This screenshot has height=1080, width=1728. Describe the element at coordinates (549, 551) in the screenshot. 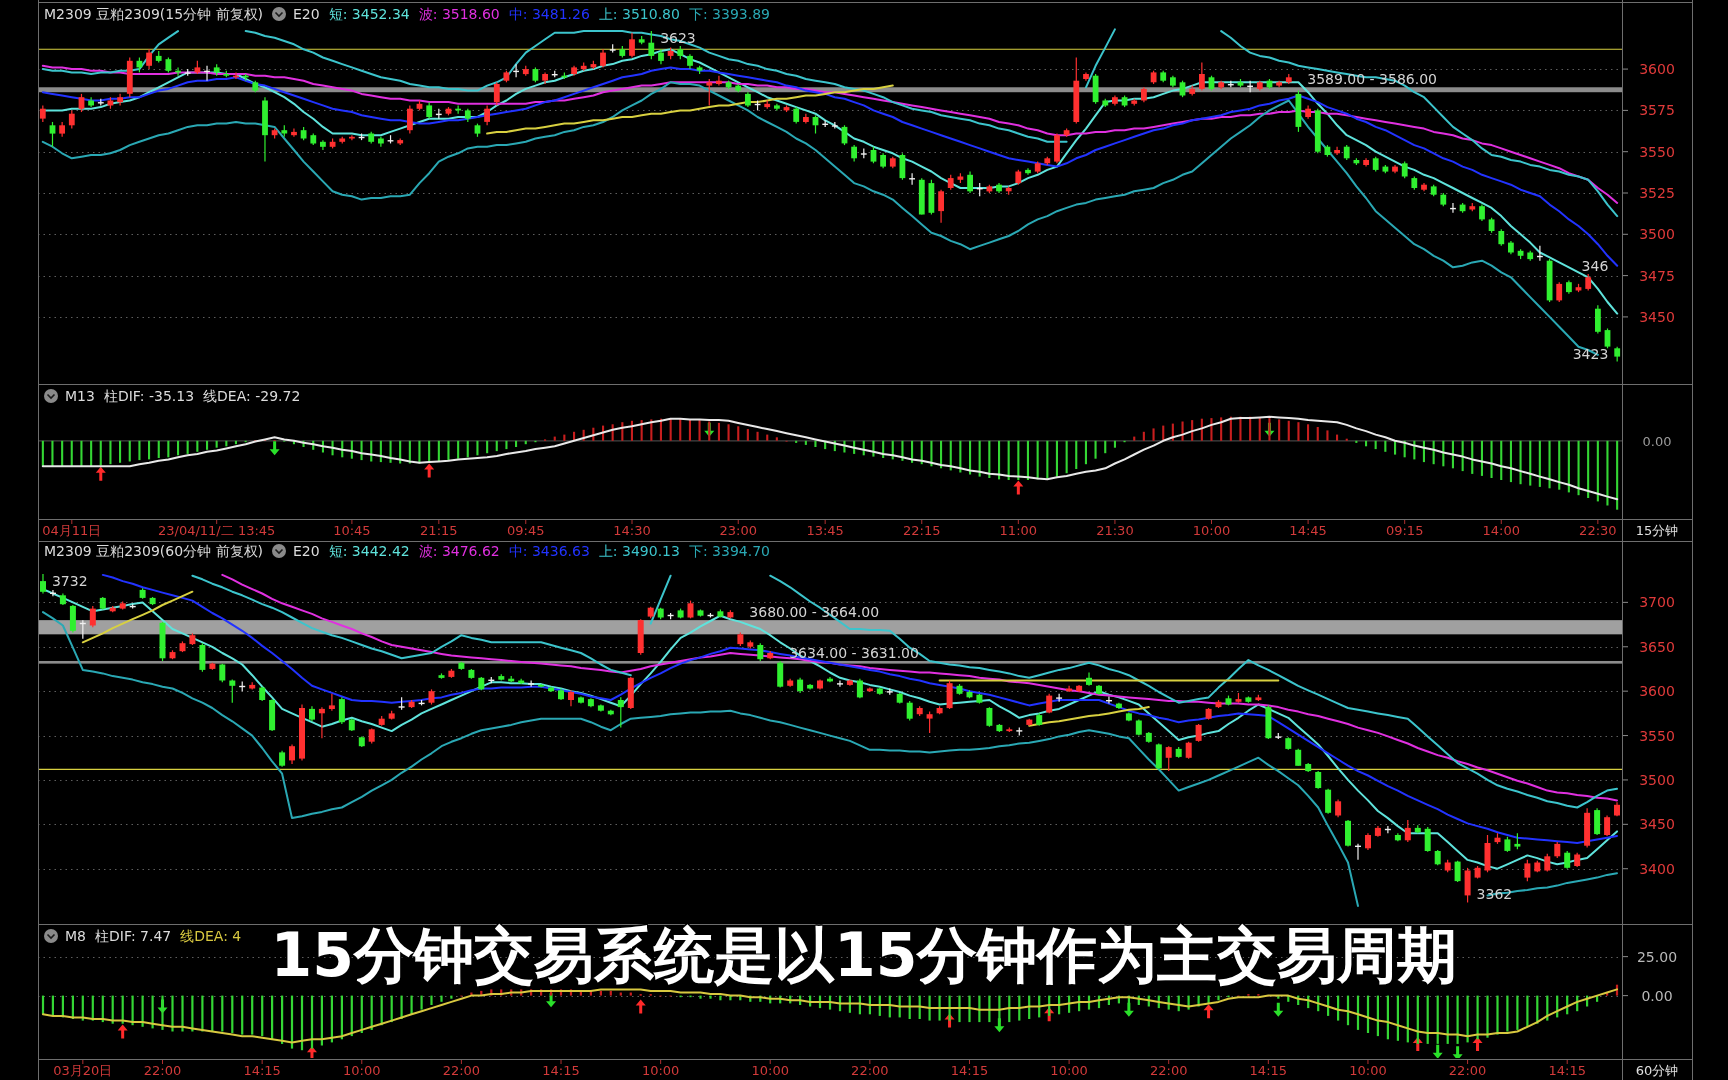

I see `text: 中: 3436.63` at that location.